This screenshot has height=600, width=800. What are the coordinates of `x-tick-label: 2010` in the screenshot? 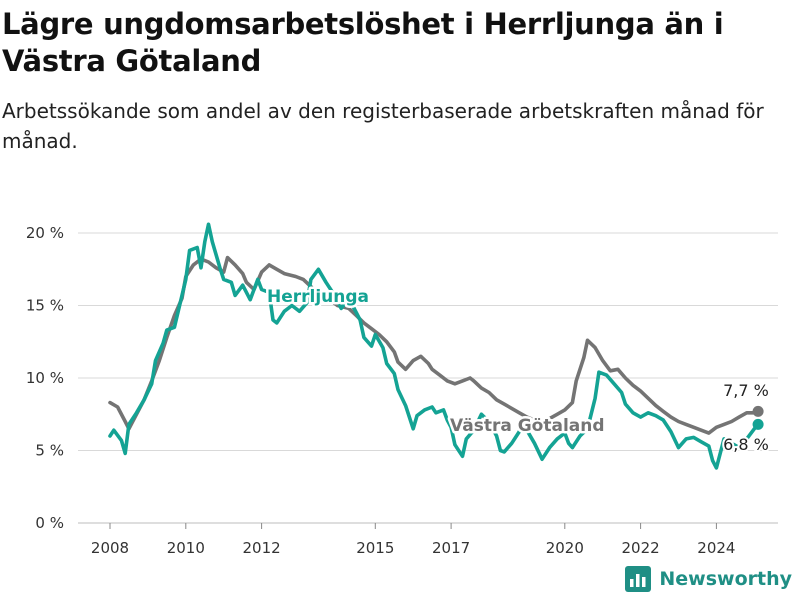 It's located at (186, 548).